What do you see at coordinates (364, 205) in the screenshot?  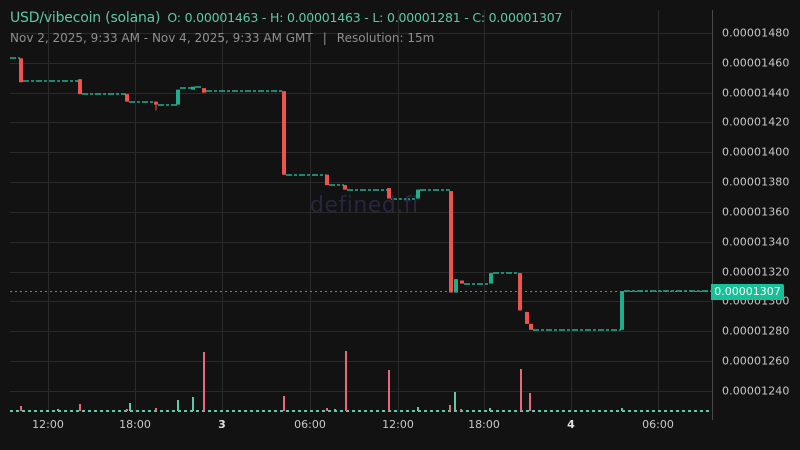 I see `watermark-logo: defined.fi` at bounding box center [364, 205].